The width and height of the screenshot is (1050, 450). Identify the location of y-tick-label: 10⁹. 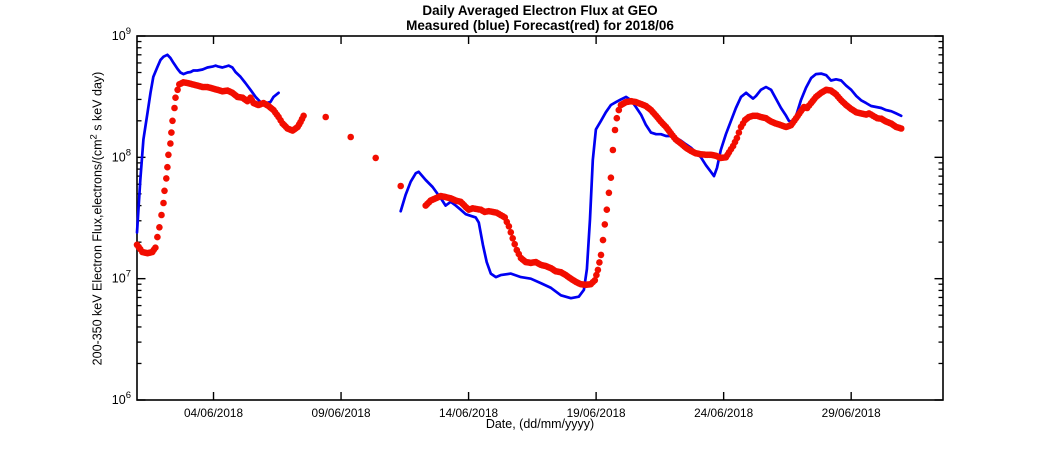
(121, 34).